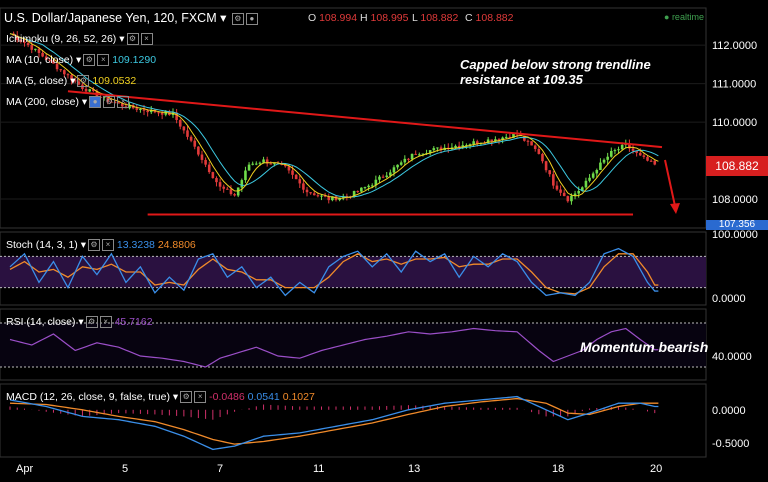 This screenshot has height=482, width=768. Describe the element at coordinates (68, 102) in the screenshot. I see `ma200-legend: MA (200, close) ▾ ● ⚙ ×` at that location.